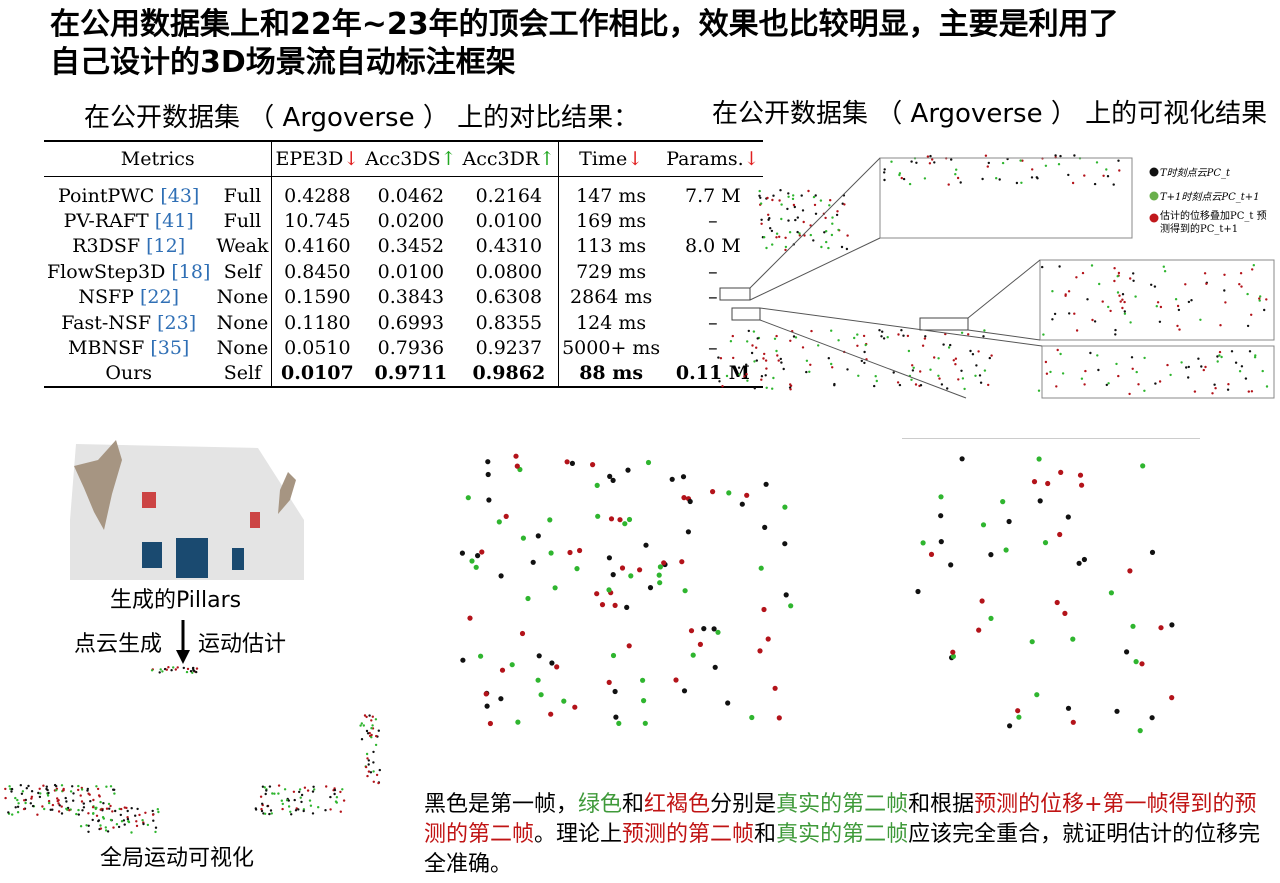  I want to click on time-value: 2864 ms, so click(611, 297).